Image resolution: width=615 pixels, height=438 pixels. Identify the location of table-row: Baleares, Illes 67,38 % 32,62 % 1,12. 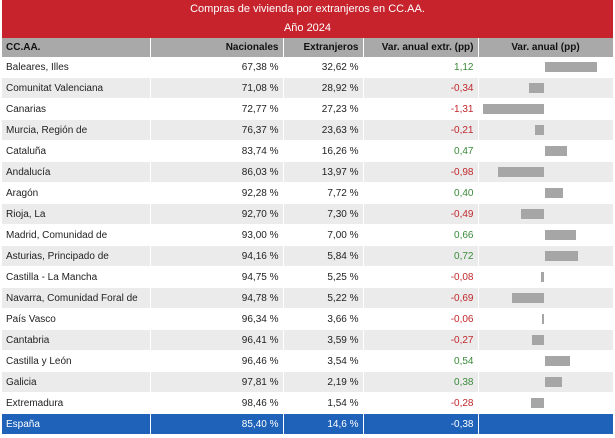
(308, 67).